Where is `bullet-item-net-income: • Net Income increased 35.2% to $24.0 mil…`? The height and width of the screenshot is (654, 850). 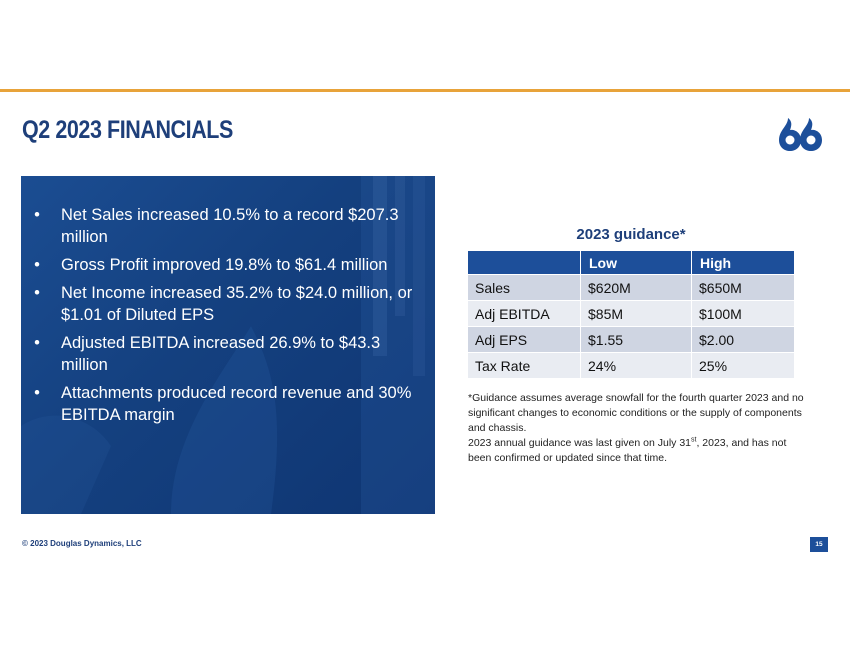
bullet-item-net-income: • Net Income increased 35.2% to $24.0 mil… is located at coordinates (229, 304).